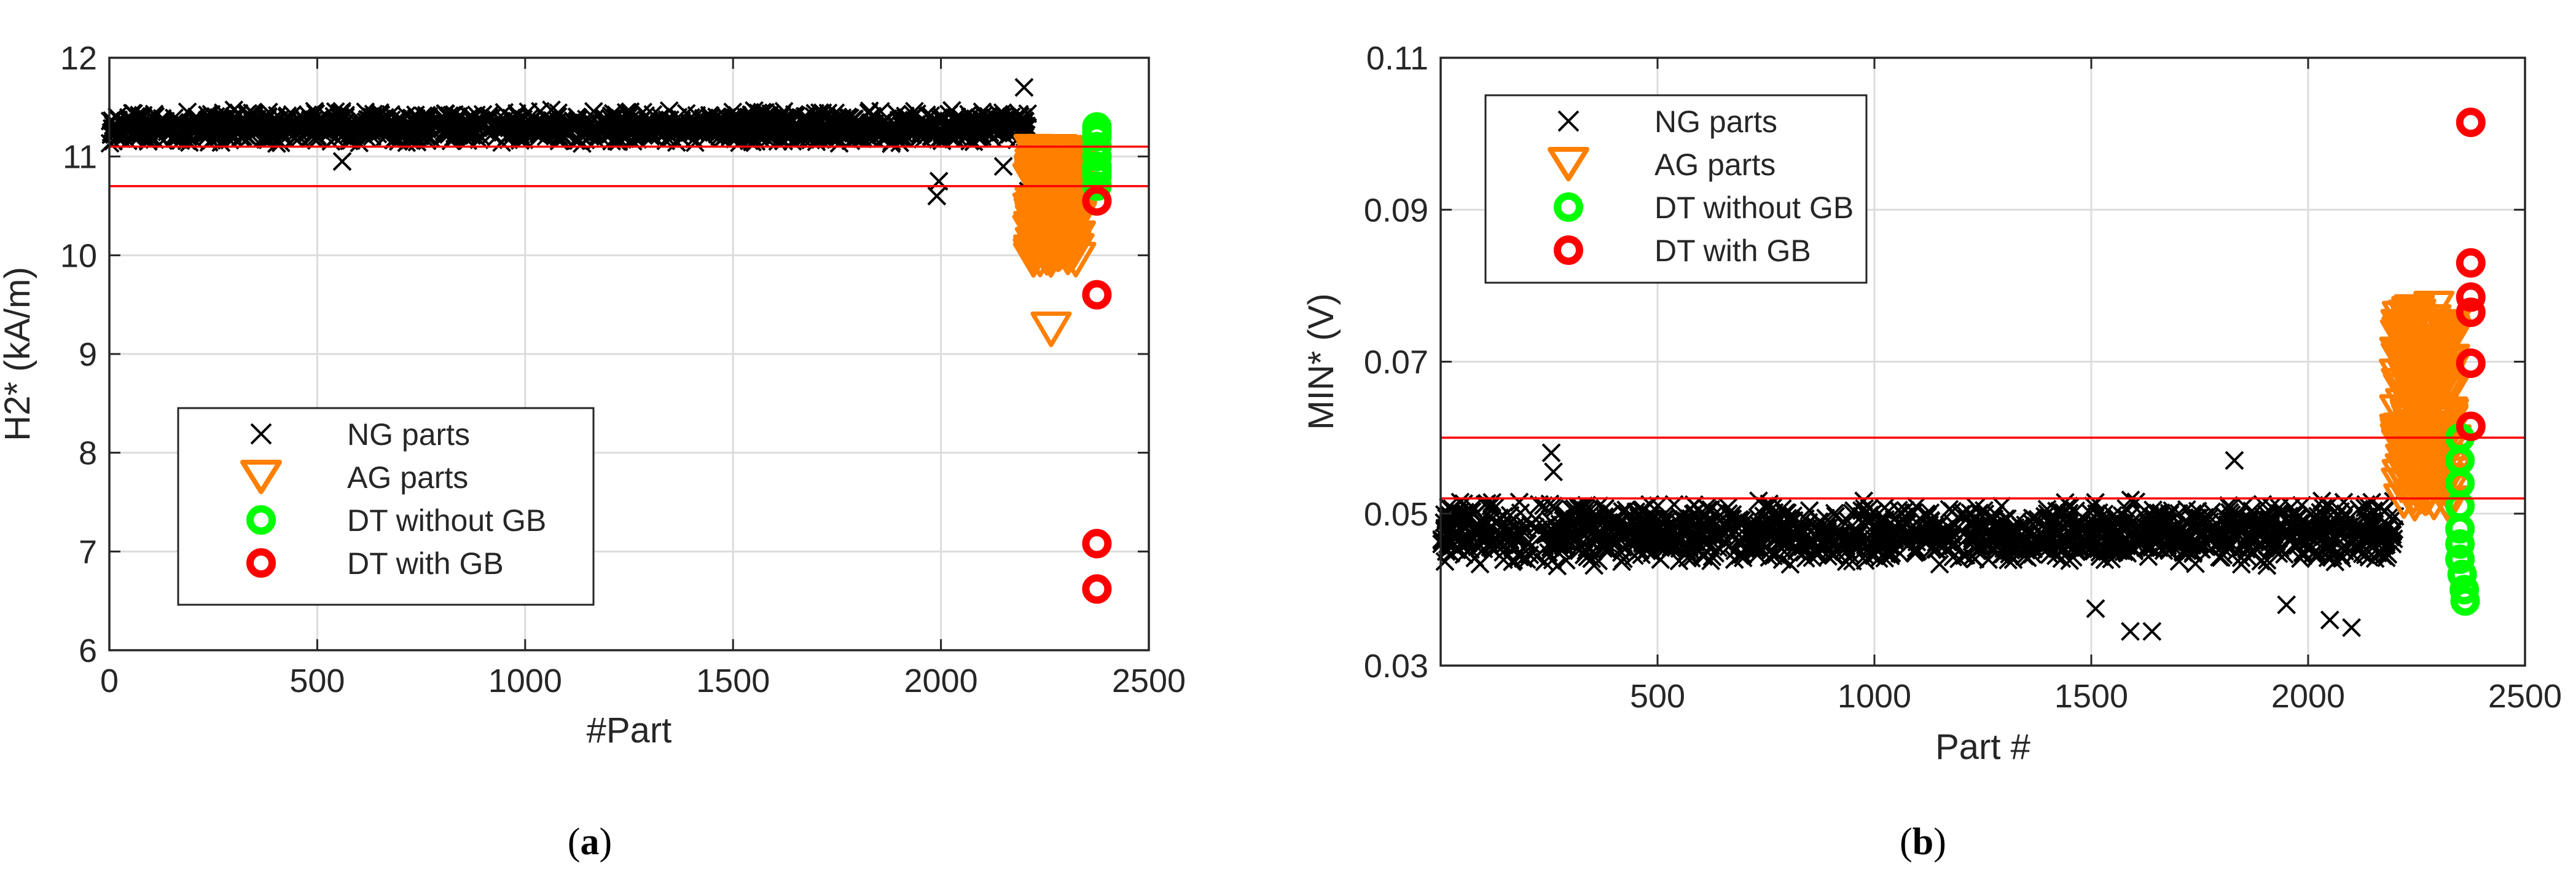  What do you see at coordinates (629, 730) in the screenshot?
I see `x-axis-label: #Part` at bounding box center [629, 730].